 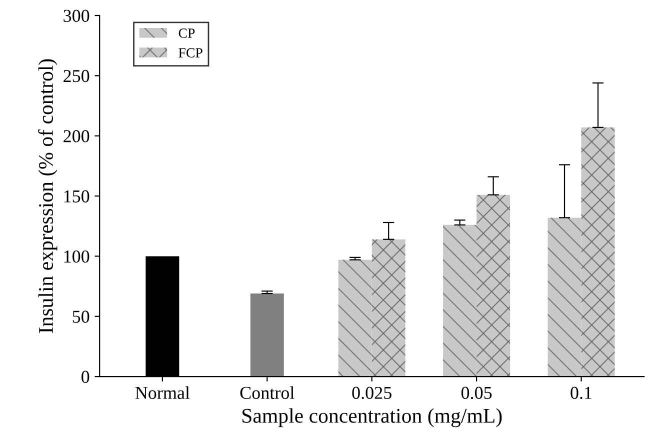 I want to click on x-tick-label: Normal, so click(x=162, y=392).